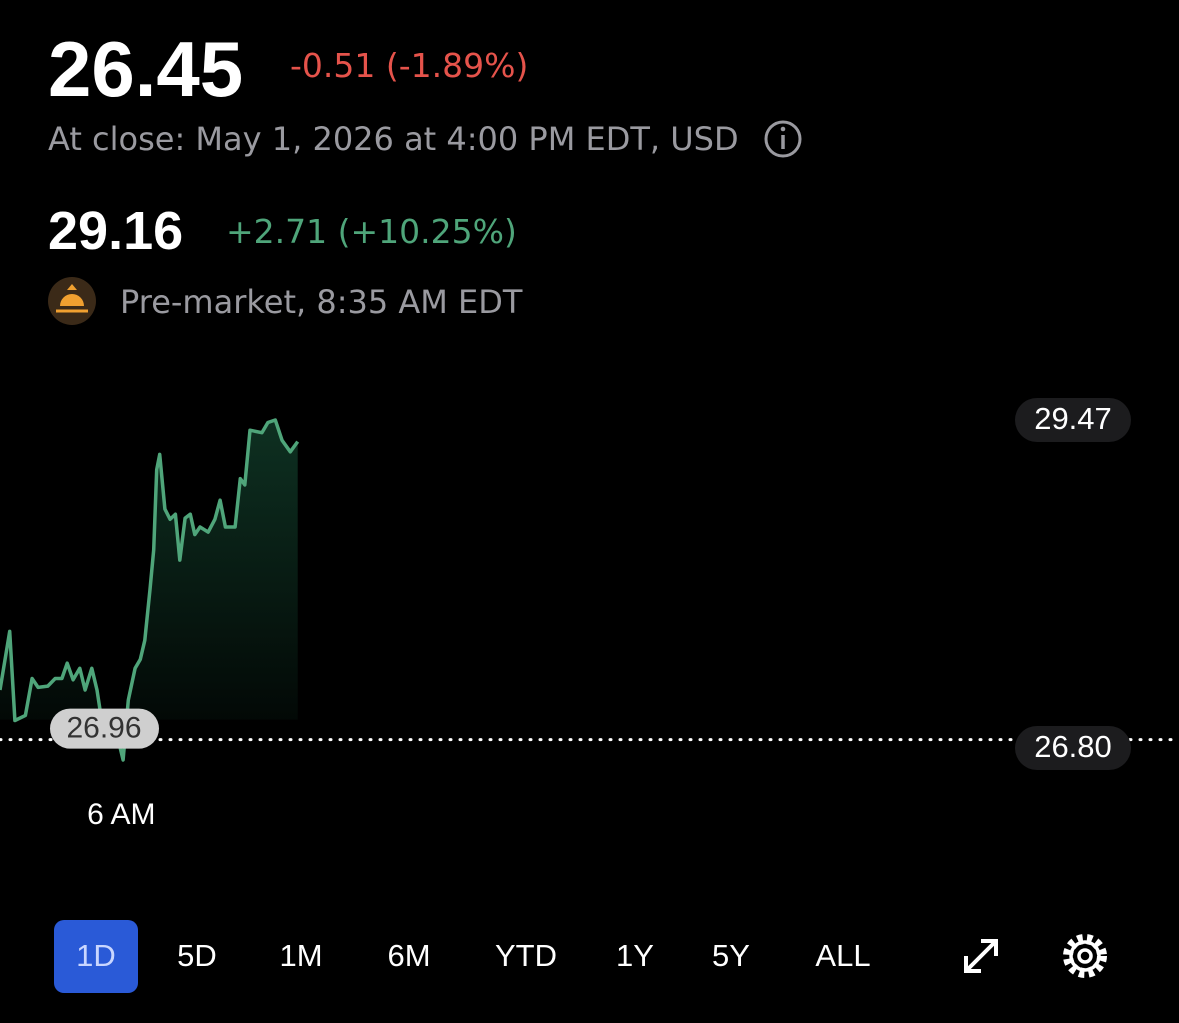  Describe the element at coordinates (981, 956) in the screenshot. I see `expand-icon` at that location.